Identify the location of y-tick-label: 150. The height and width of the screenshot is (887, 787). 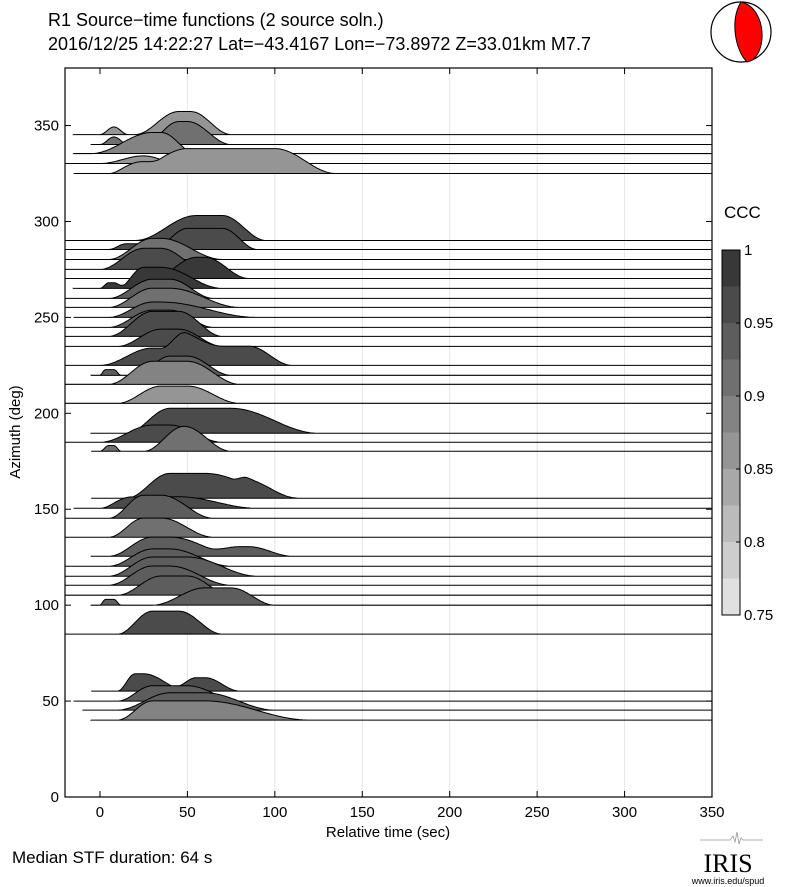
(46, 509).